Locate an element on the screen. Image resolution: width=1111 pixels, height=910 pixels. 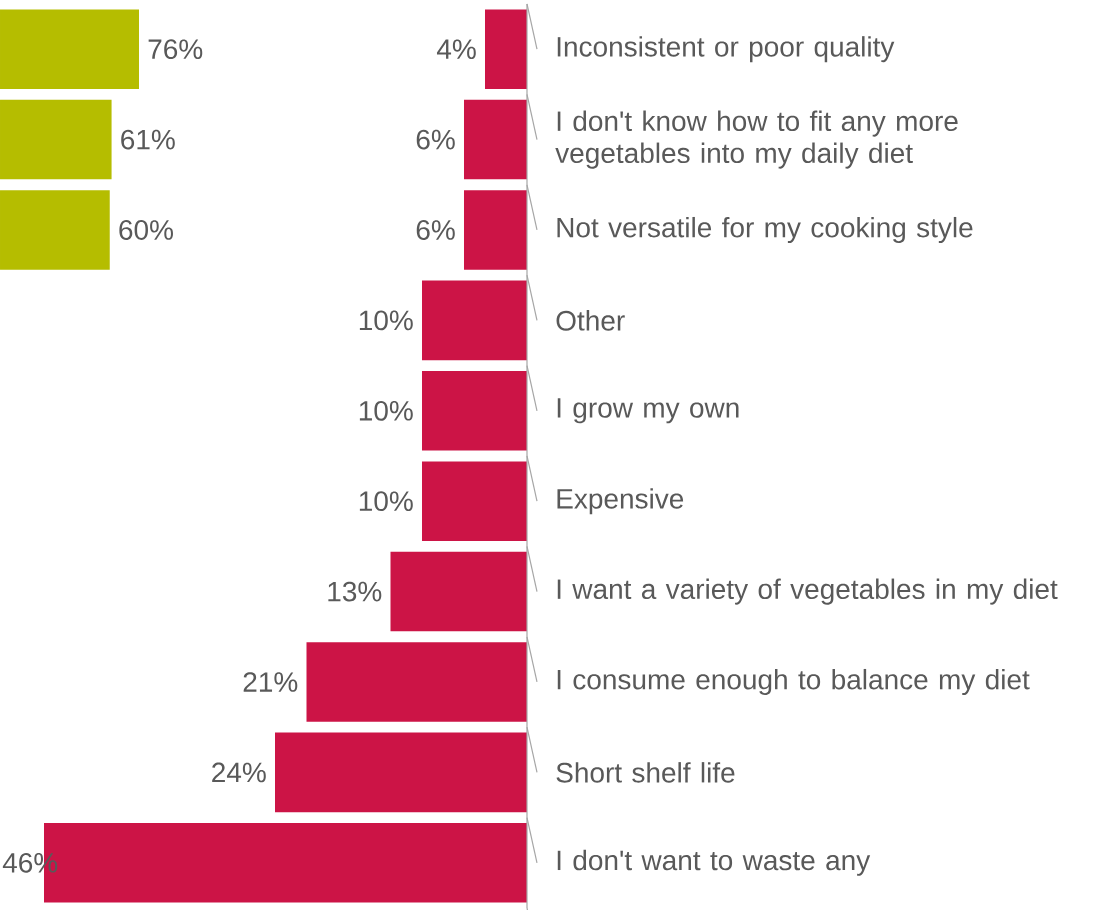
data-label: 21% is located at coordinates (270, 682).